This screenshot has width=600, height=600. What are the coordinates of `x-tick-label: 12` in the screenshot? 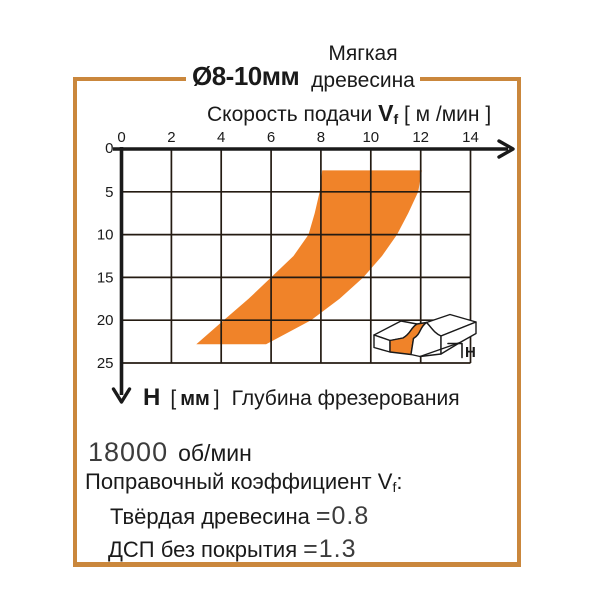 It's located at (420, 137).